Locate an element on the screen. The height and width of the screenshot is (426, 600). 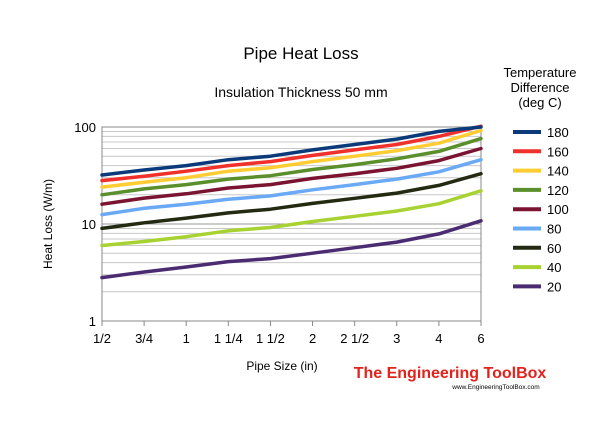
legend-label-60: 60 is located at coordinates (554, 248).